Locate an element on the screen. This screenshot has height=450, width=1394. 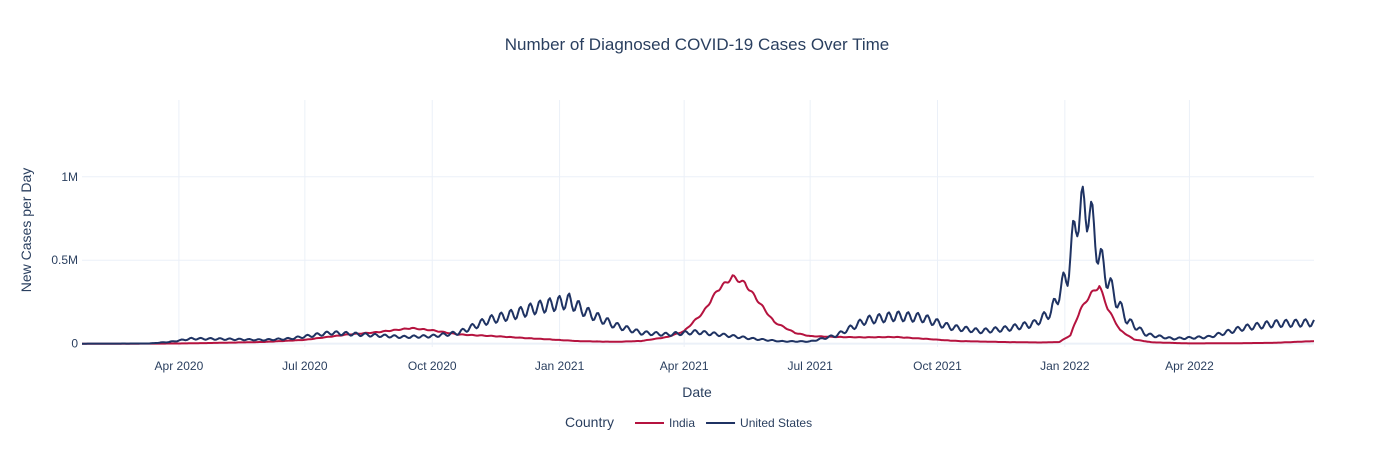
x-tick-label: Oct 2020 is located at coordinates (432, 366).